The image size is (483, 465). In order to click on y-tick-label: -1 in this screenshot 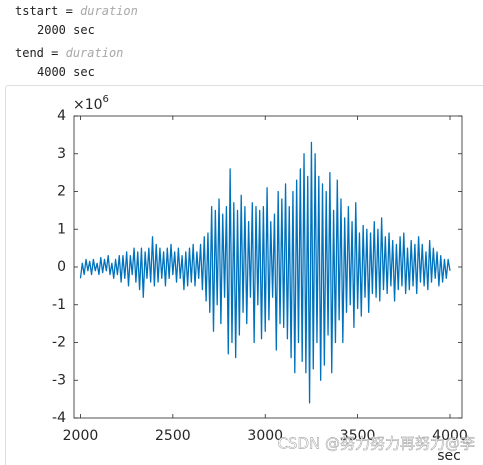, I will do `click(59, 305)`.